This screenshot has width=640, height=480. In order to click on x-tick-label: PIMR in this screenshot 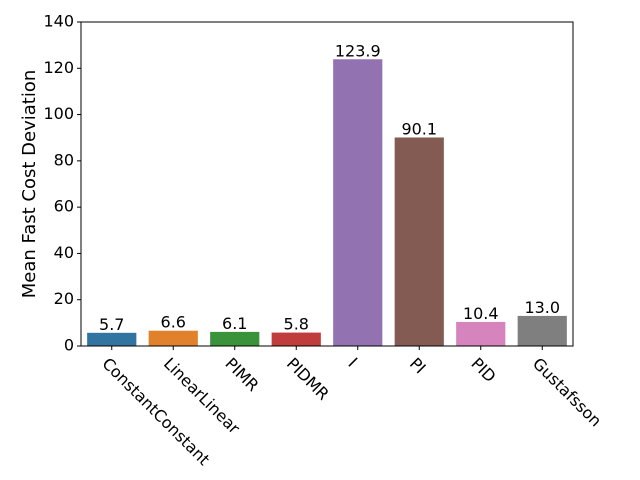, I will do `click(241, 374)`.